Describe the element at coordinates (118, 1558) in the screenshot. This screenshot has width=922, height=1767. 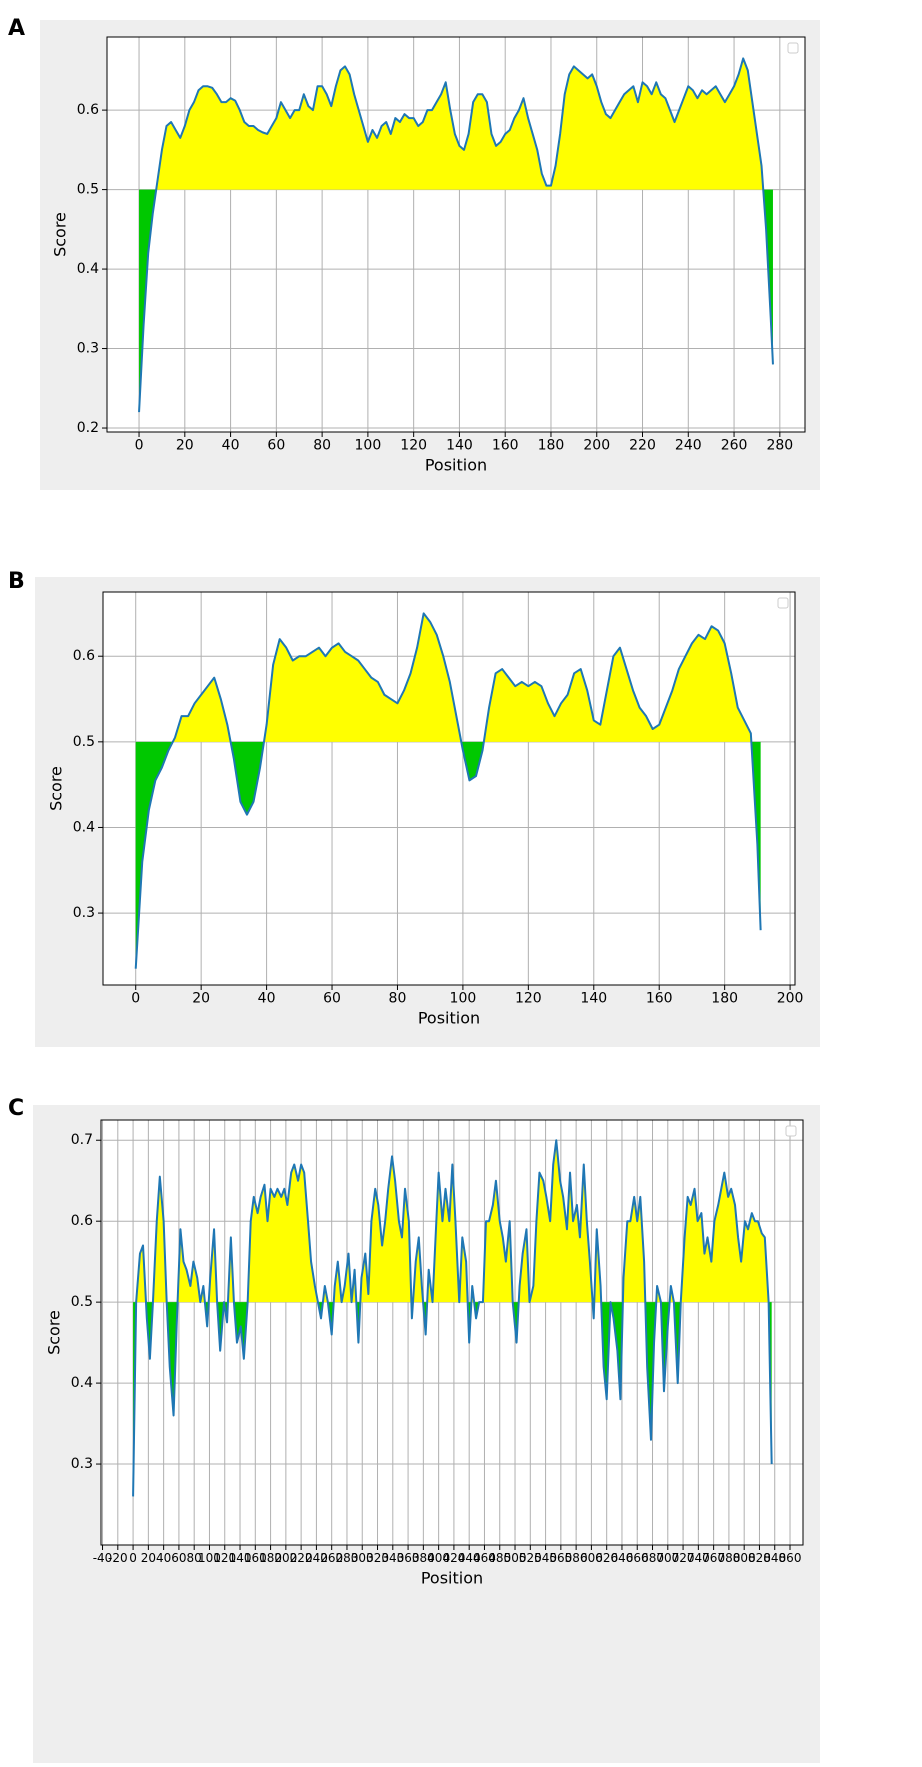
I see `x-tick-label: -20` at that location.